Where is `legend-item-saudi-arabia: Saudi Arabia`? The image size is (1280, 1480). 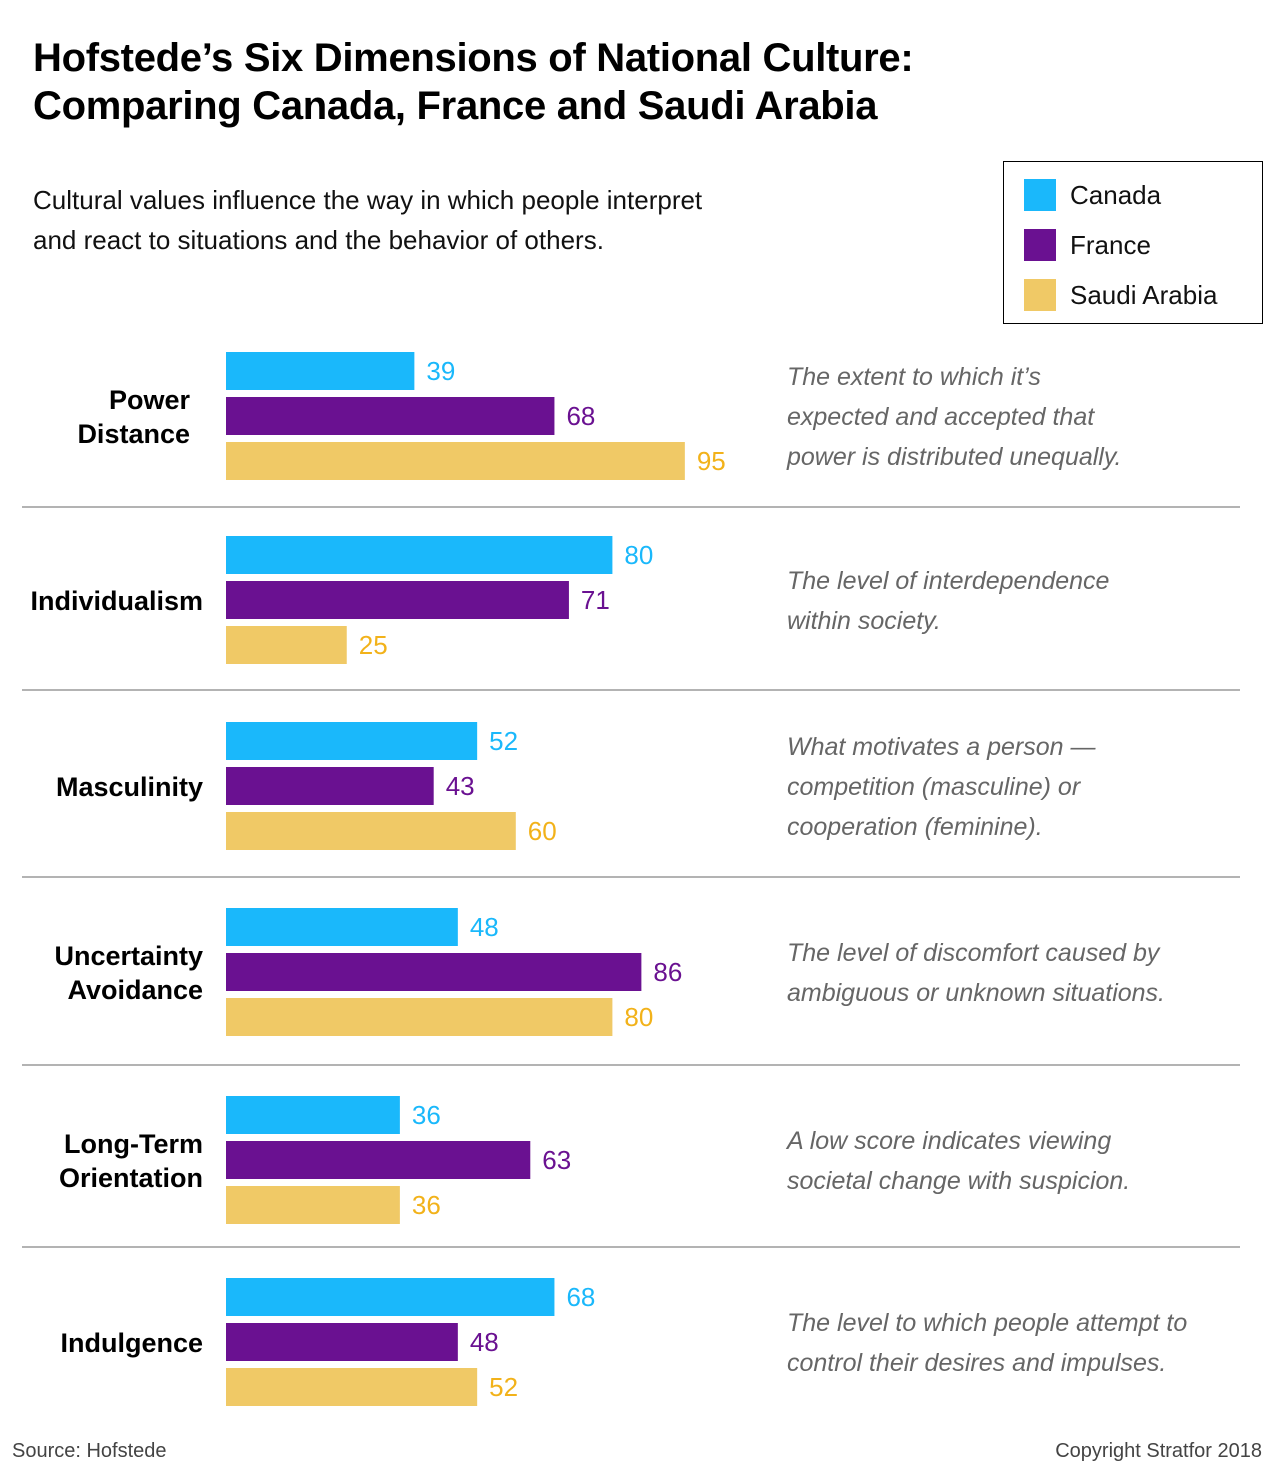 legend-item-saudi-arabia: Saudi Arabia is located at coordinates (1120, 295).